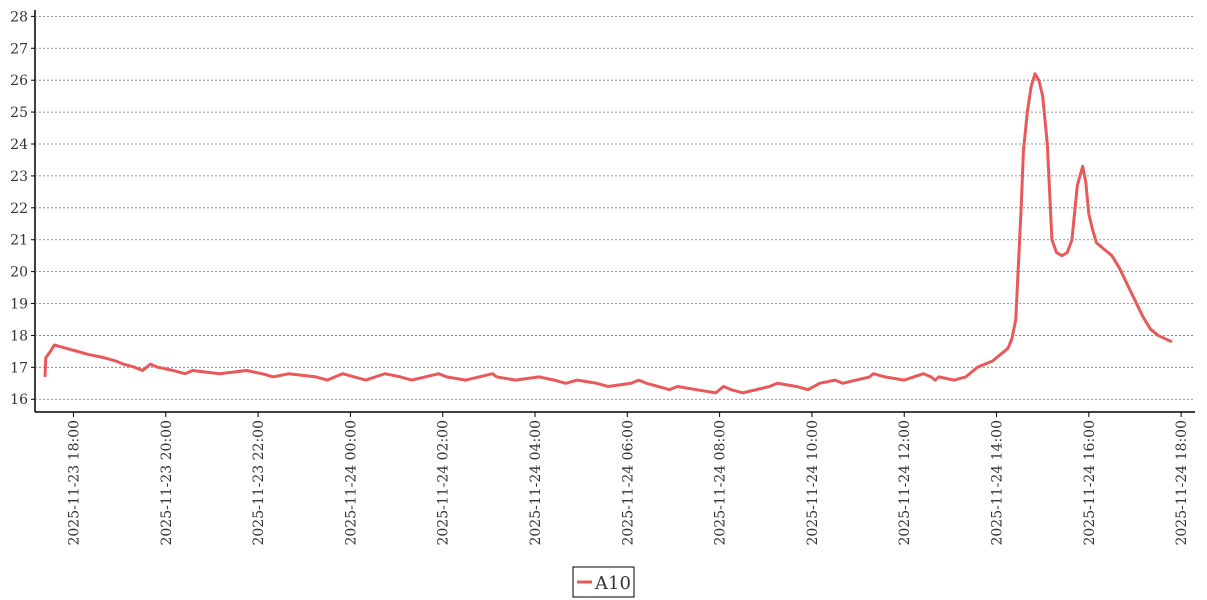  What do you see at coordinates (19, 336) in the screenshot?
I see `y-tick-label: 18` at bounding box center [19, 336].